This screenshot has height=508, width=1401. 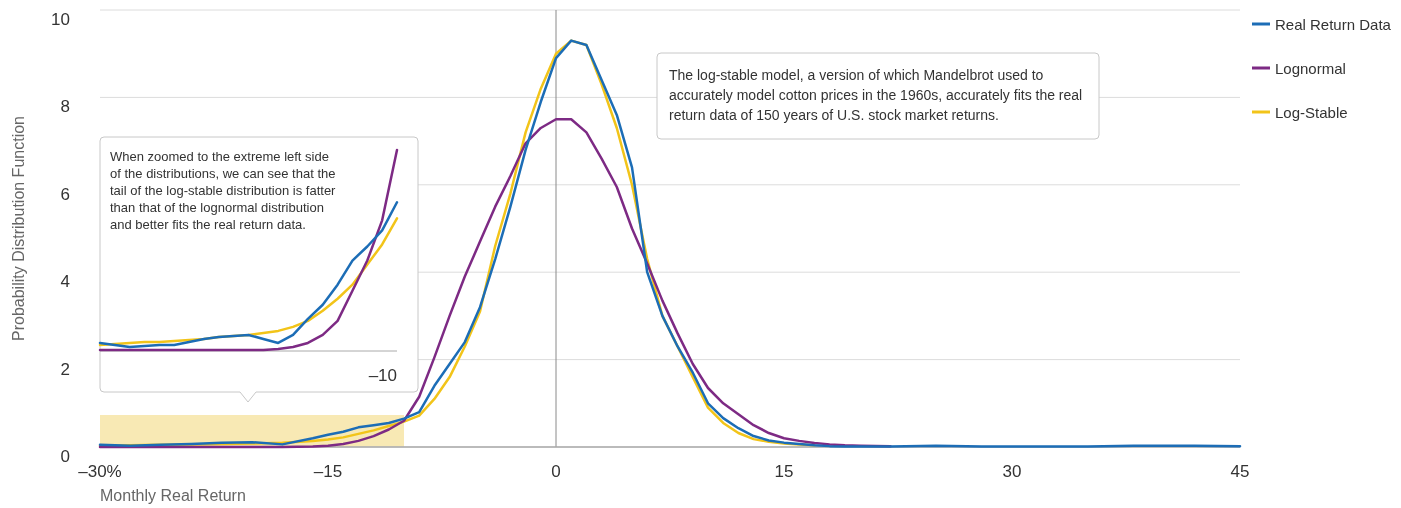 I want to click on legend-label: Lognormal, so click(x=1310, y=68).